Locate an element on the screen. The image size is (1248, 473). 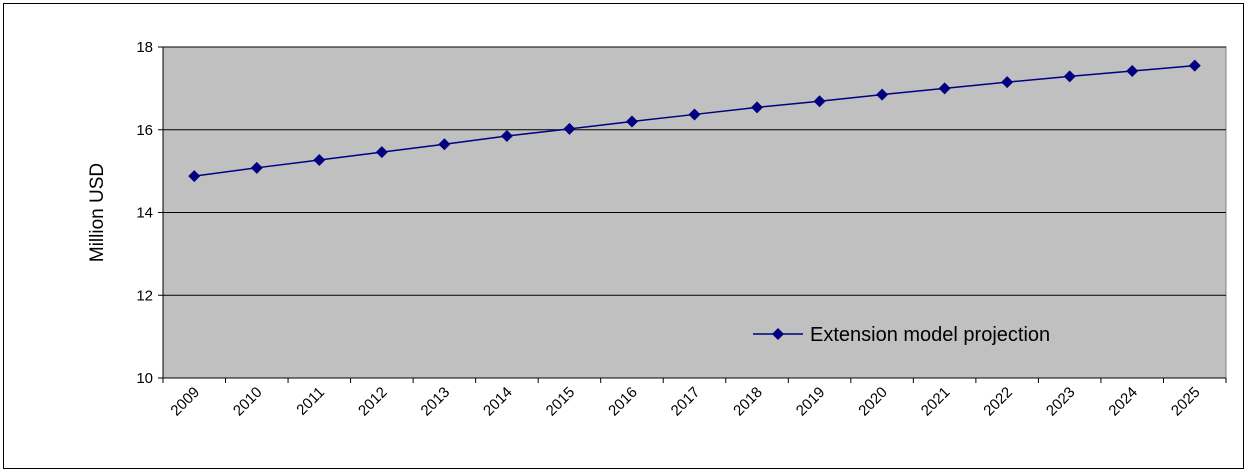
x-tick-label: 2011 is located at coordinates (310, 401).